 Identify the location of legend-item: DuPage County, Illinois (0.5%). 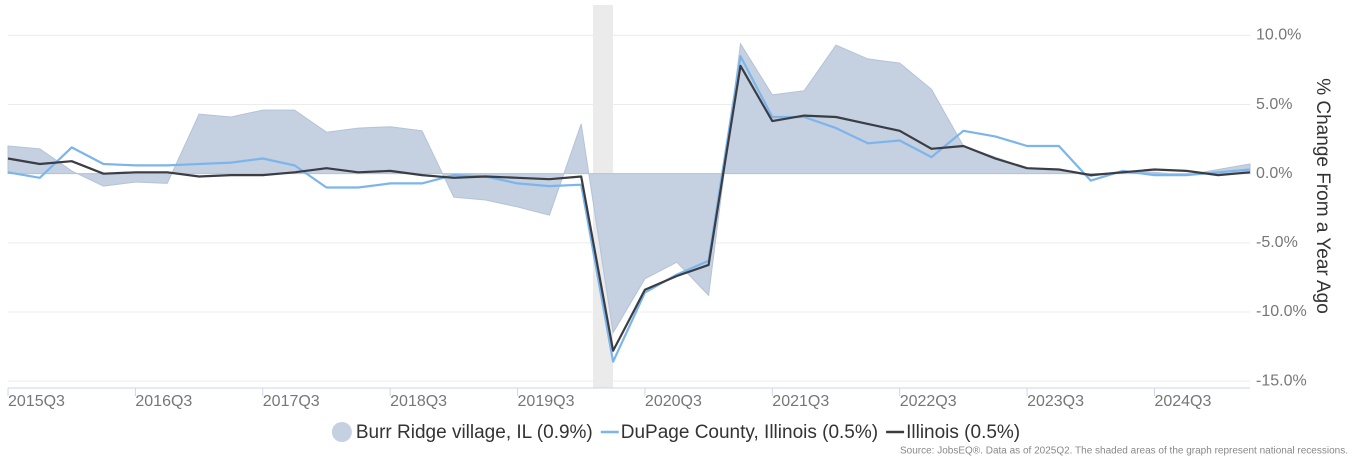
(739, 432).